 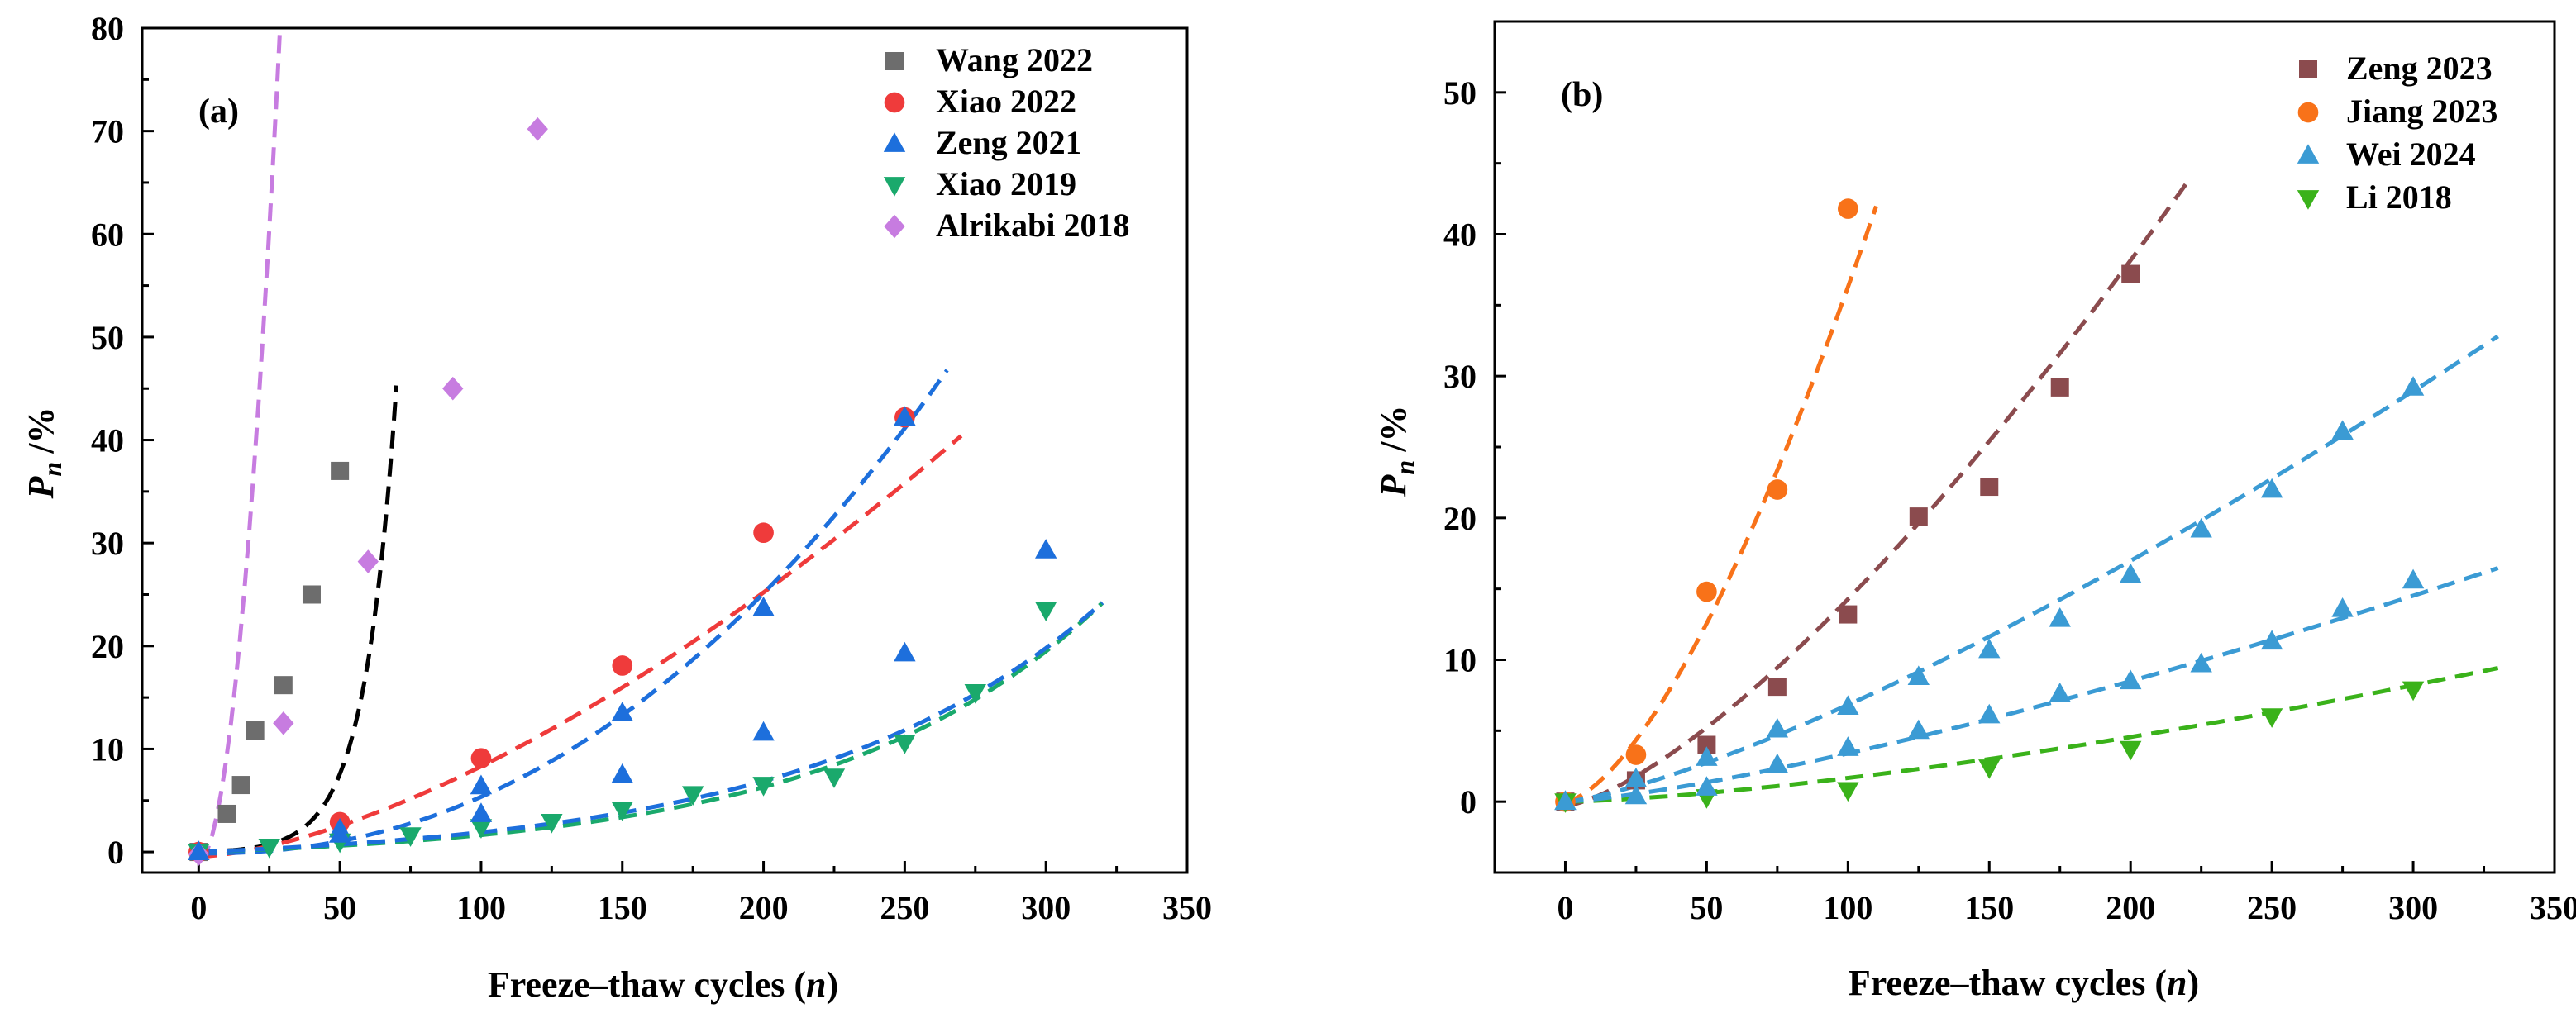 I want to click on panel-a-y-tick-label-70: 70, so click(x=107, y=131).